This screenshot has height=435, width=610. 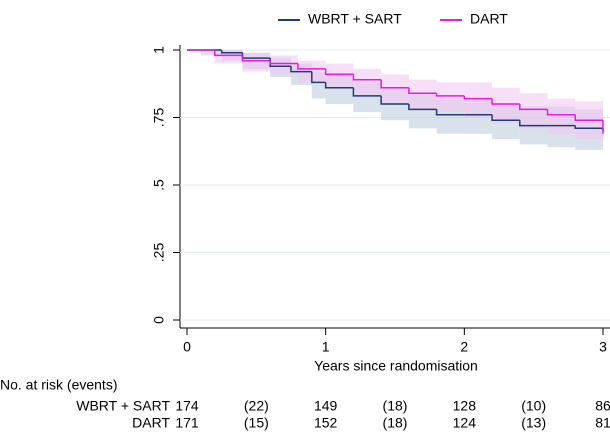 I want to click on risk-row-label: DART, so click(x=151, y=423).